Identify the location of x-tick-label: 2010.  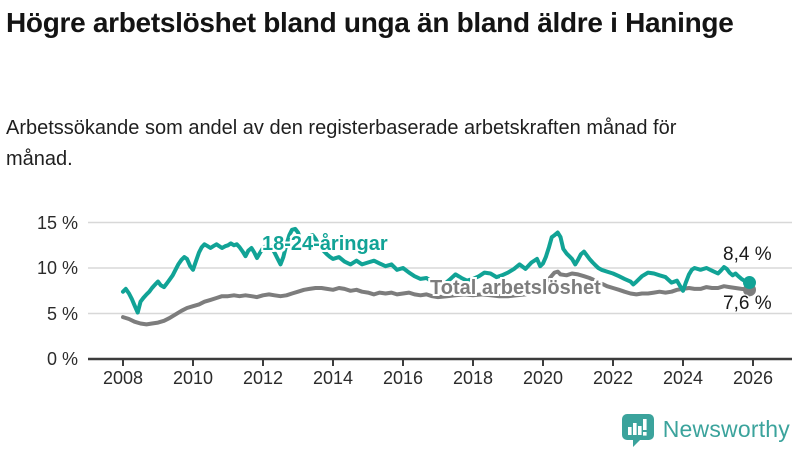
(193, 378).